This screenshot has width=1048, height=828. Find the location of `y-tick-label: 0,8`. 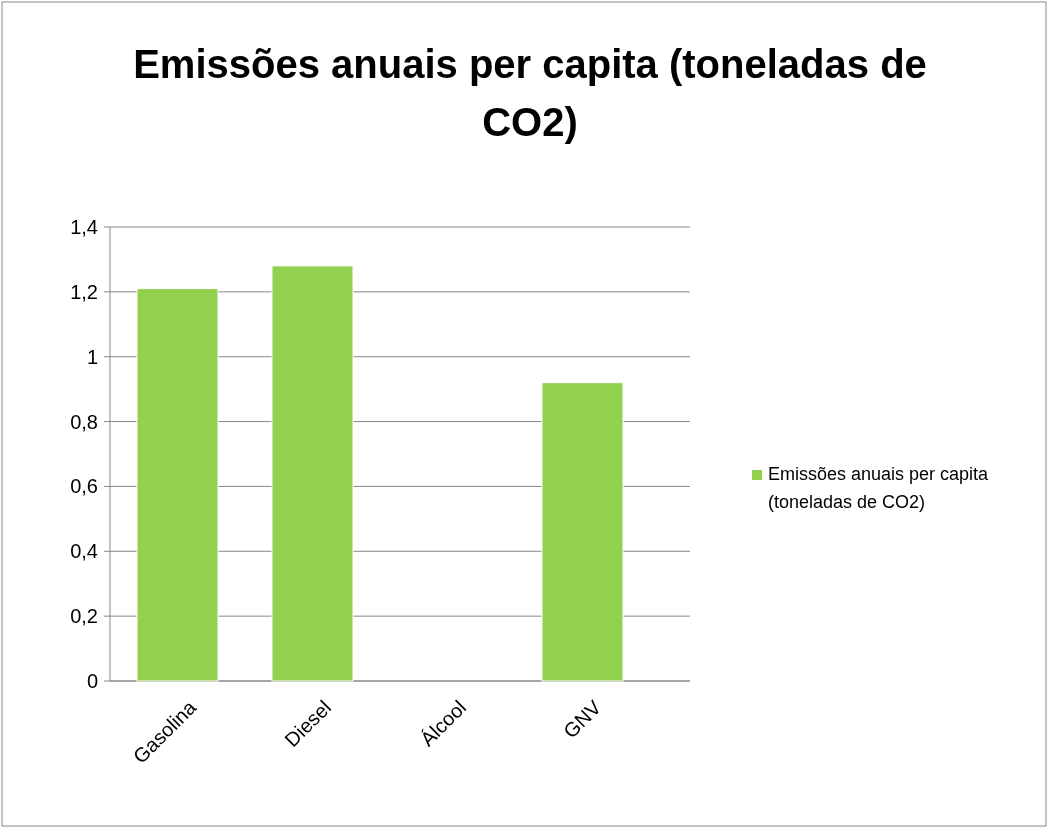

y-tick-label: 0,8 is located at coordinates (84, 421).